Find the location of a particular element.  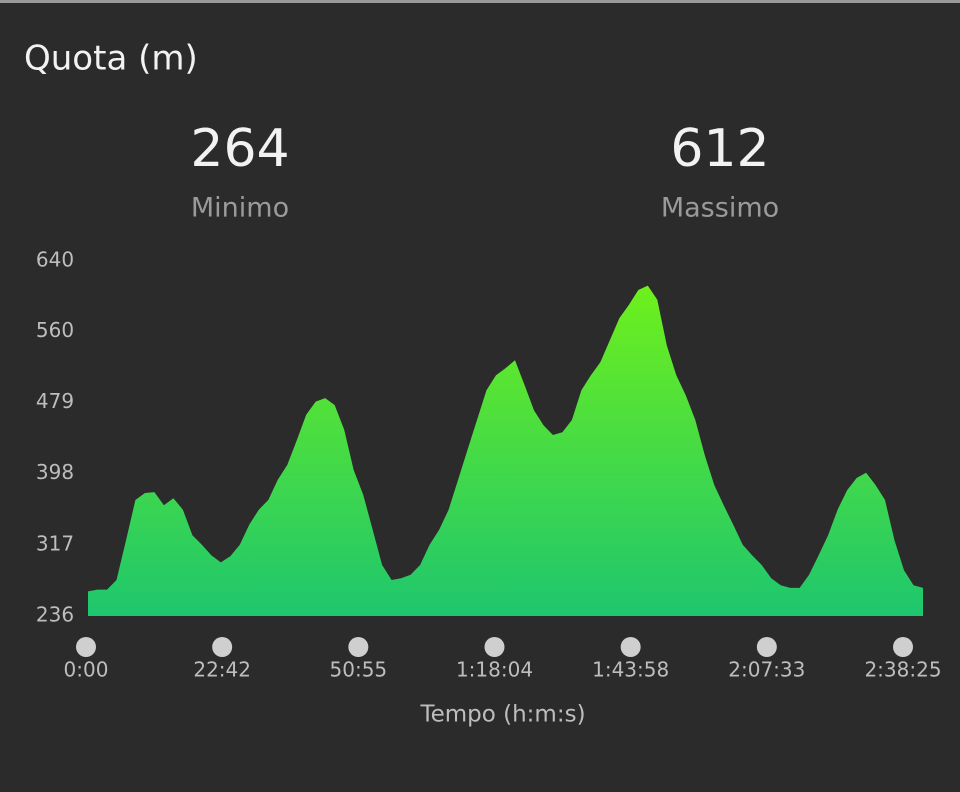

x-tick-label: 2:38:25 is located at coordinates (902, 670).